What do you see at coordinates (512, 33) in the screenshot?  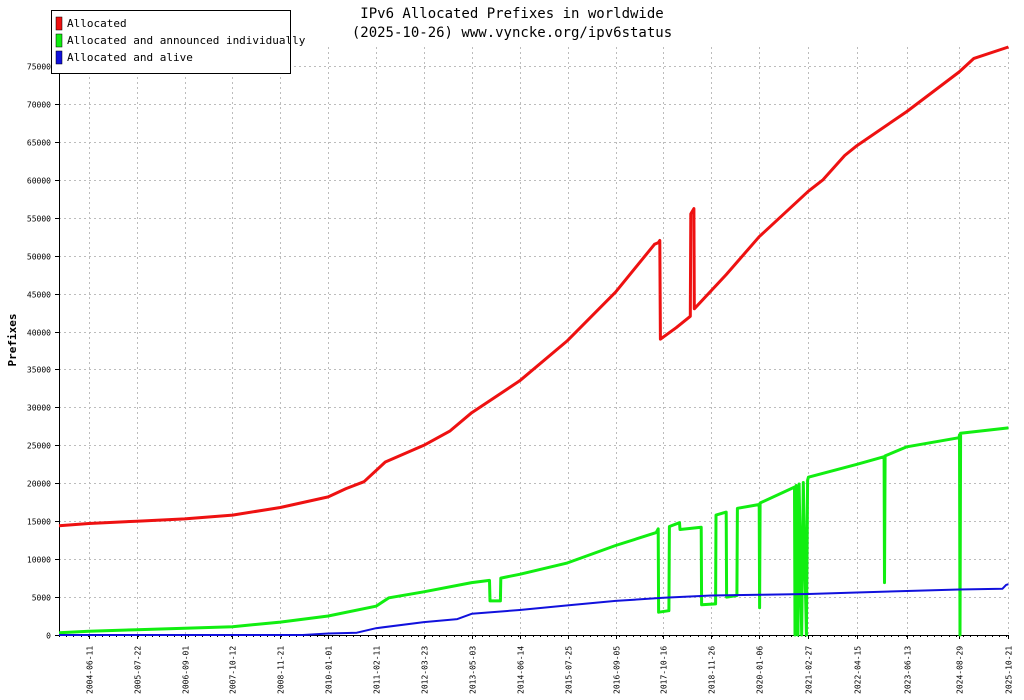 I see `chart-subtitle: (2025-10-26) www.vyncke.org/ipv6status` at bounding box center [512, 33].